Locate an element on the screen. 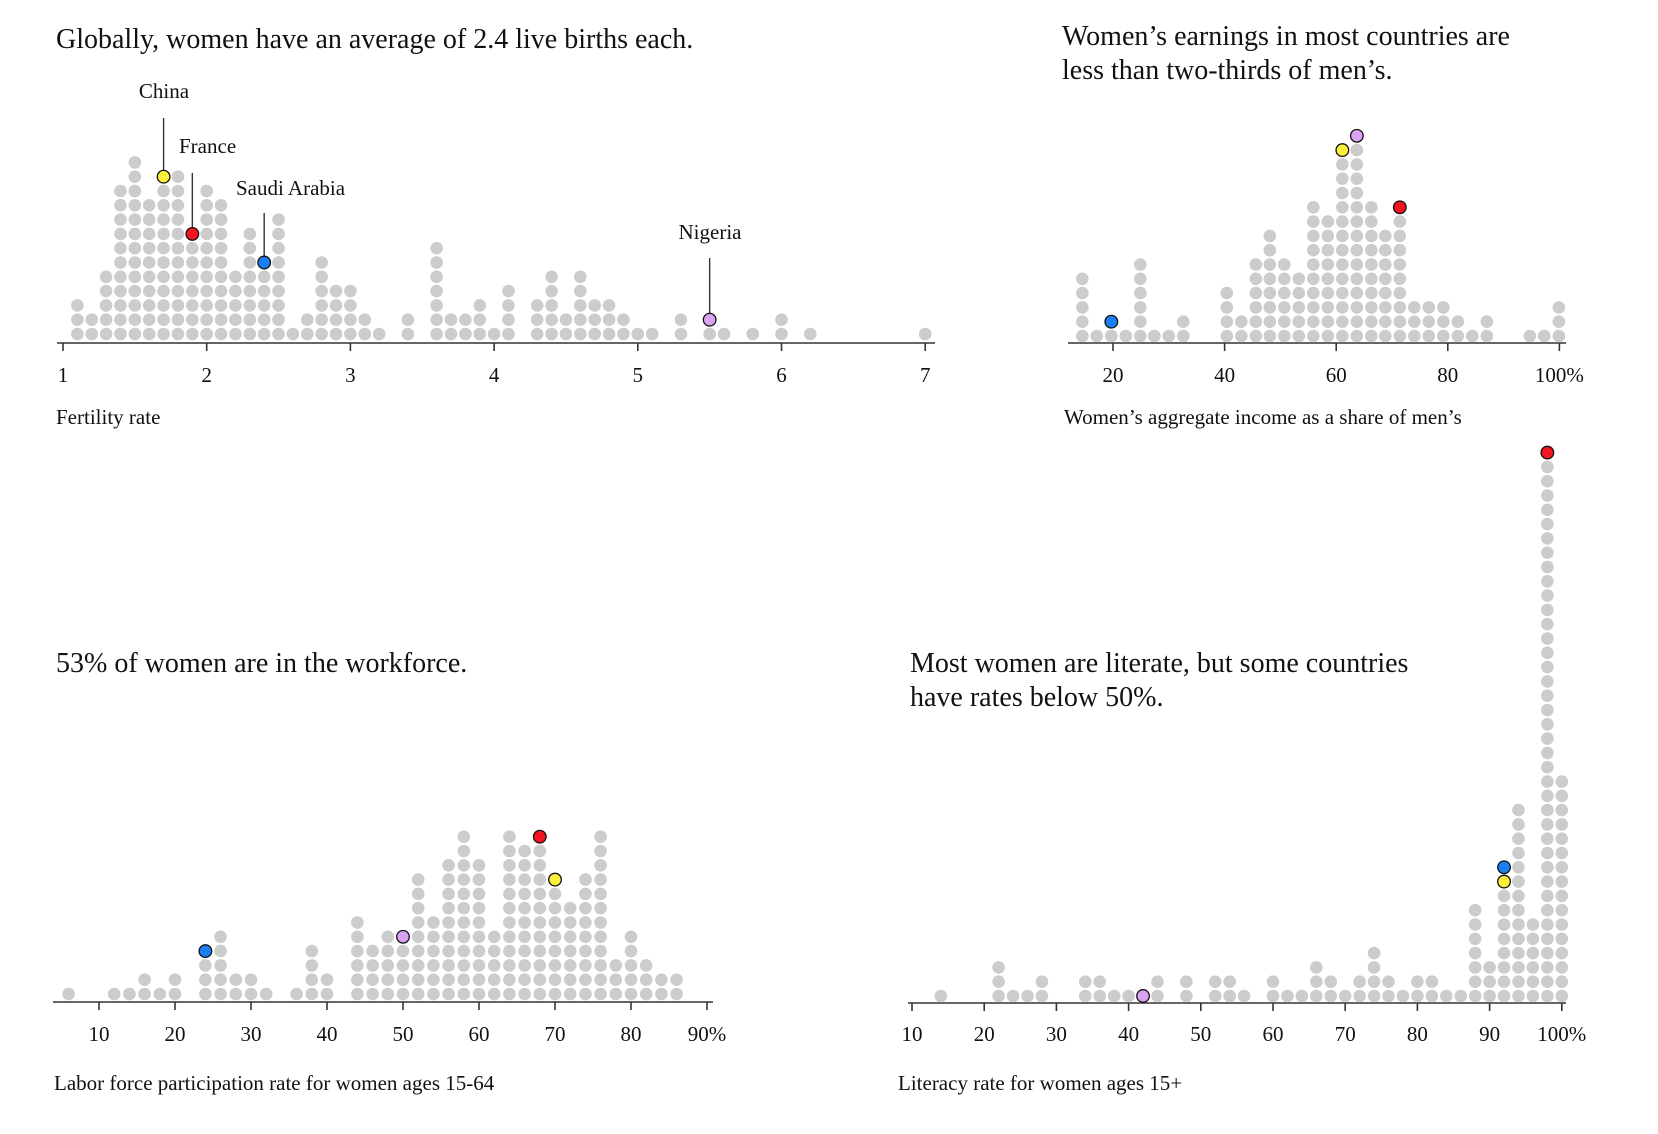 The image size is (1658, 1134). highlight-dot-saudi-arabia is located at coordinates (264, 262).